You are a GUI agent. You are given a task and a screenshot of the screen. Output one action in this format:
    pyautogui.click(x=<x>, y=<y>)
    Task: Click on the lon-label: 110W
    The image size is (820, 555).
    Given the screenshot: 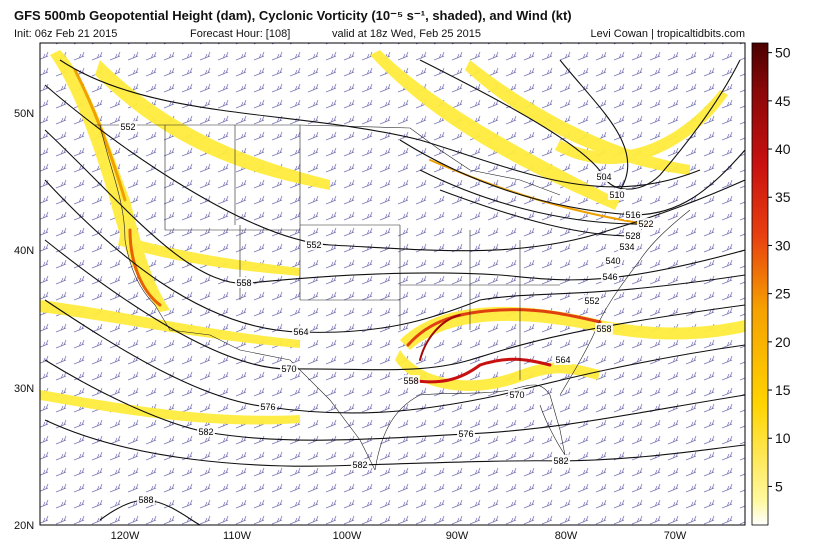 What is the action you would take?
    pyautogui.click(x=237, y=536)
    